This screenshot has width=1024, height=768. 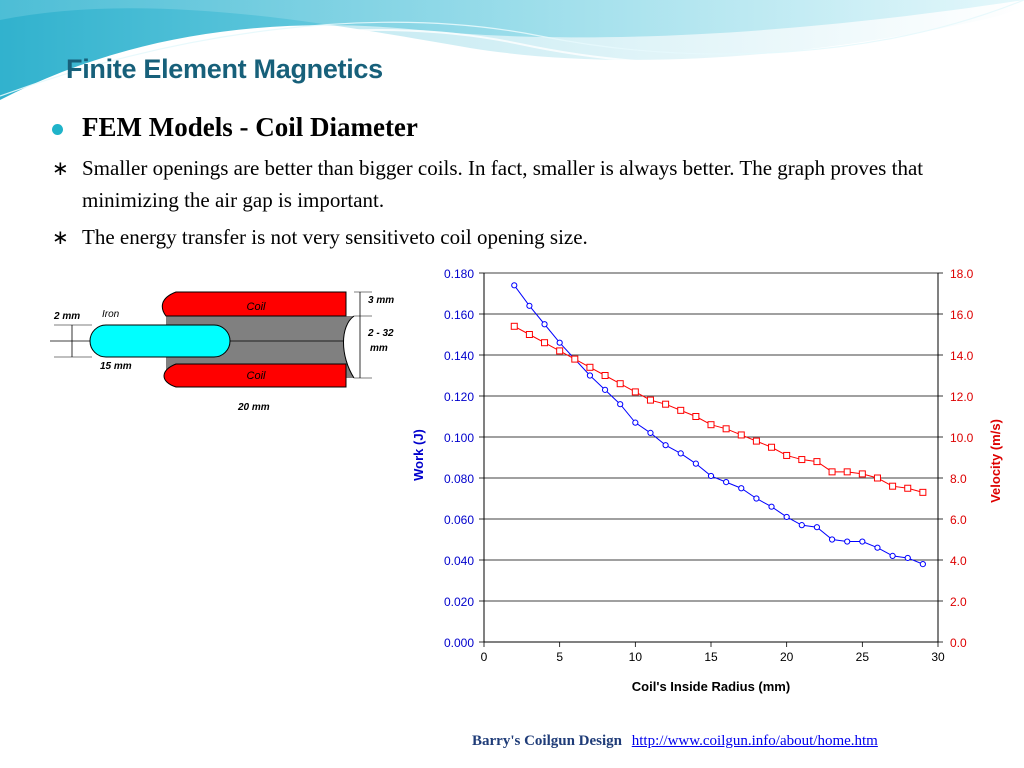 What do you see at coordinates (863, 657) in the screenshot?
I see `x-tick-label: 25` at bounding box center [863, 657].